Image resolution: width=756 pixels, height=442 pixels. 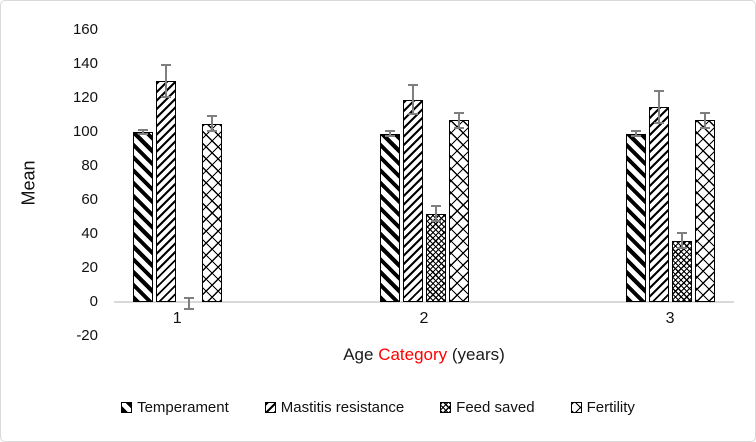 What do you see at coordinates (413, 354) in the screenshot?
I see `x-axis-title-part: Category` at bounding box center [413, 354].